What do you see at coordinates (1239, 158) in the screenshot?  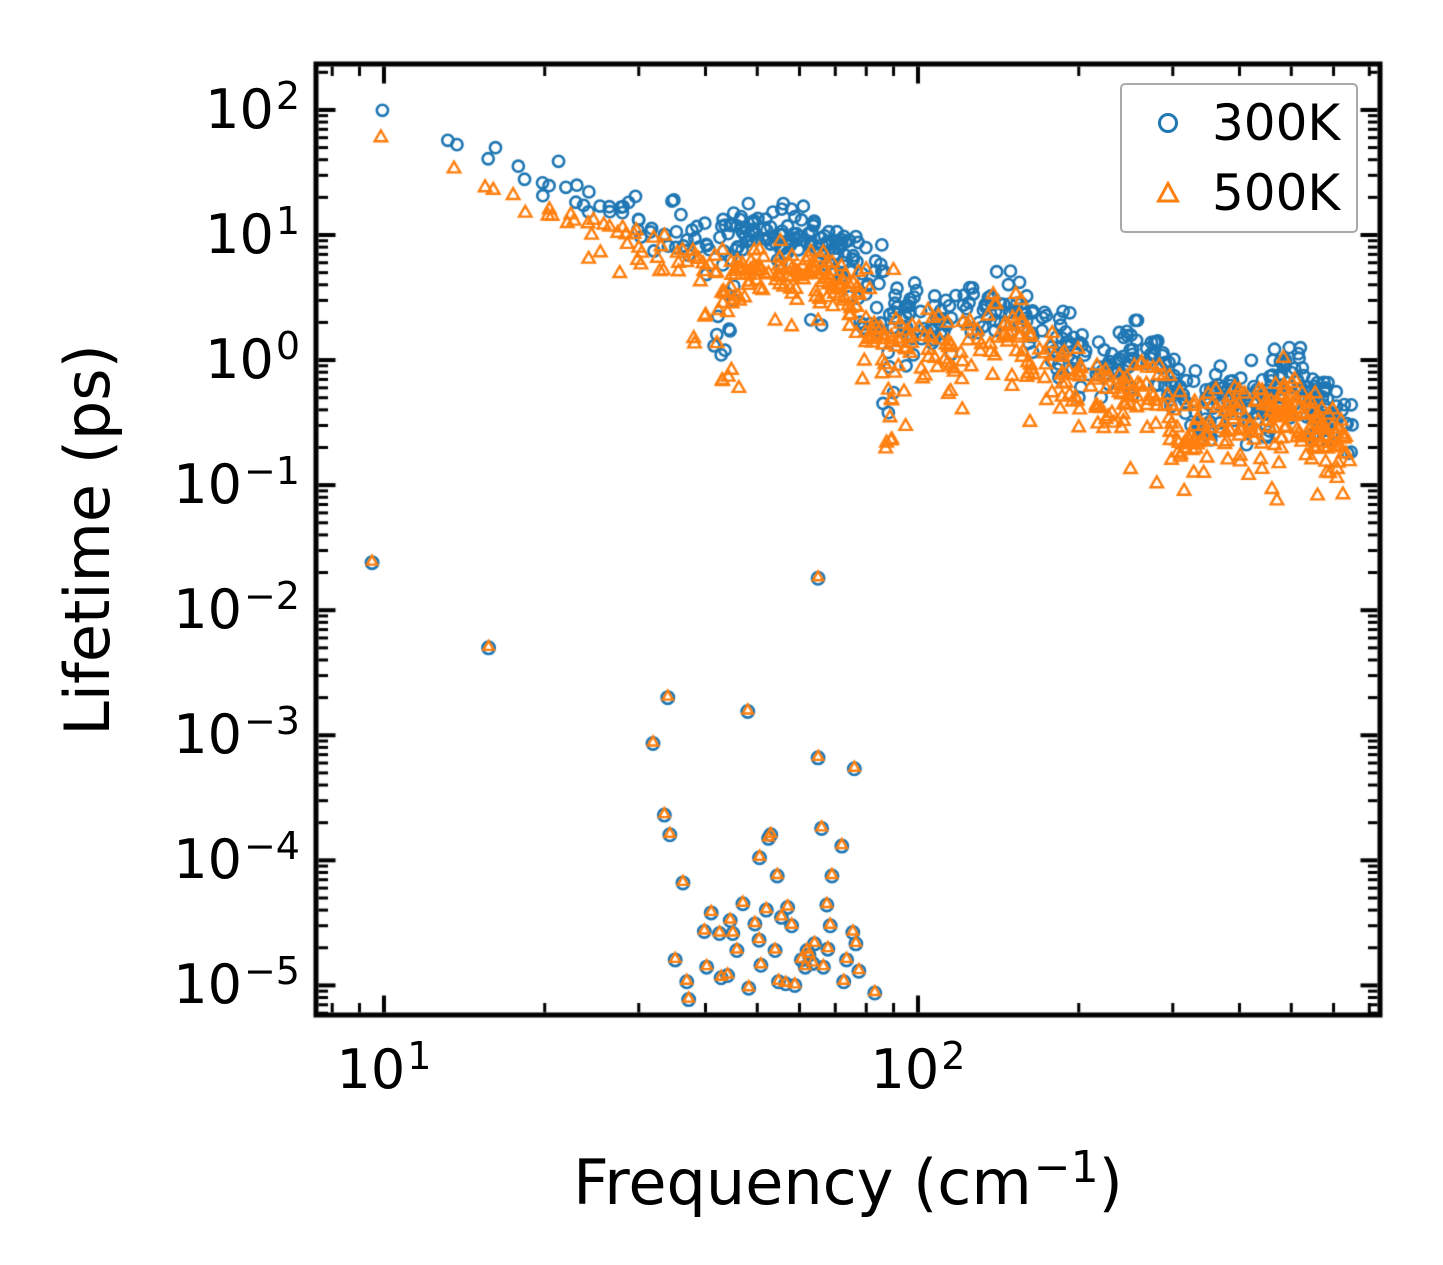 I see `legend: 300K 500K` at bounding box center [1239, 158].